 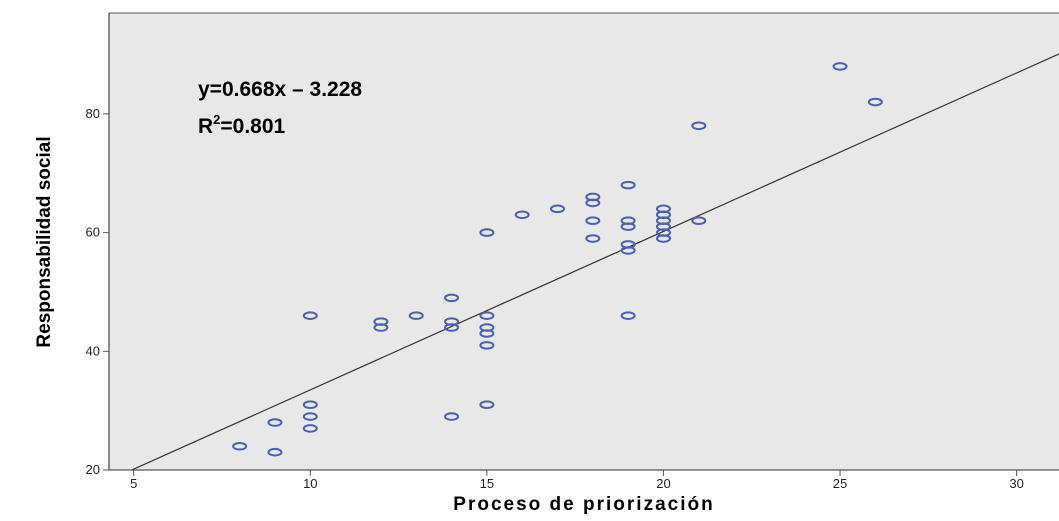 I want to click on x-tick-label: 30, so click(x=1016, y=483).